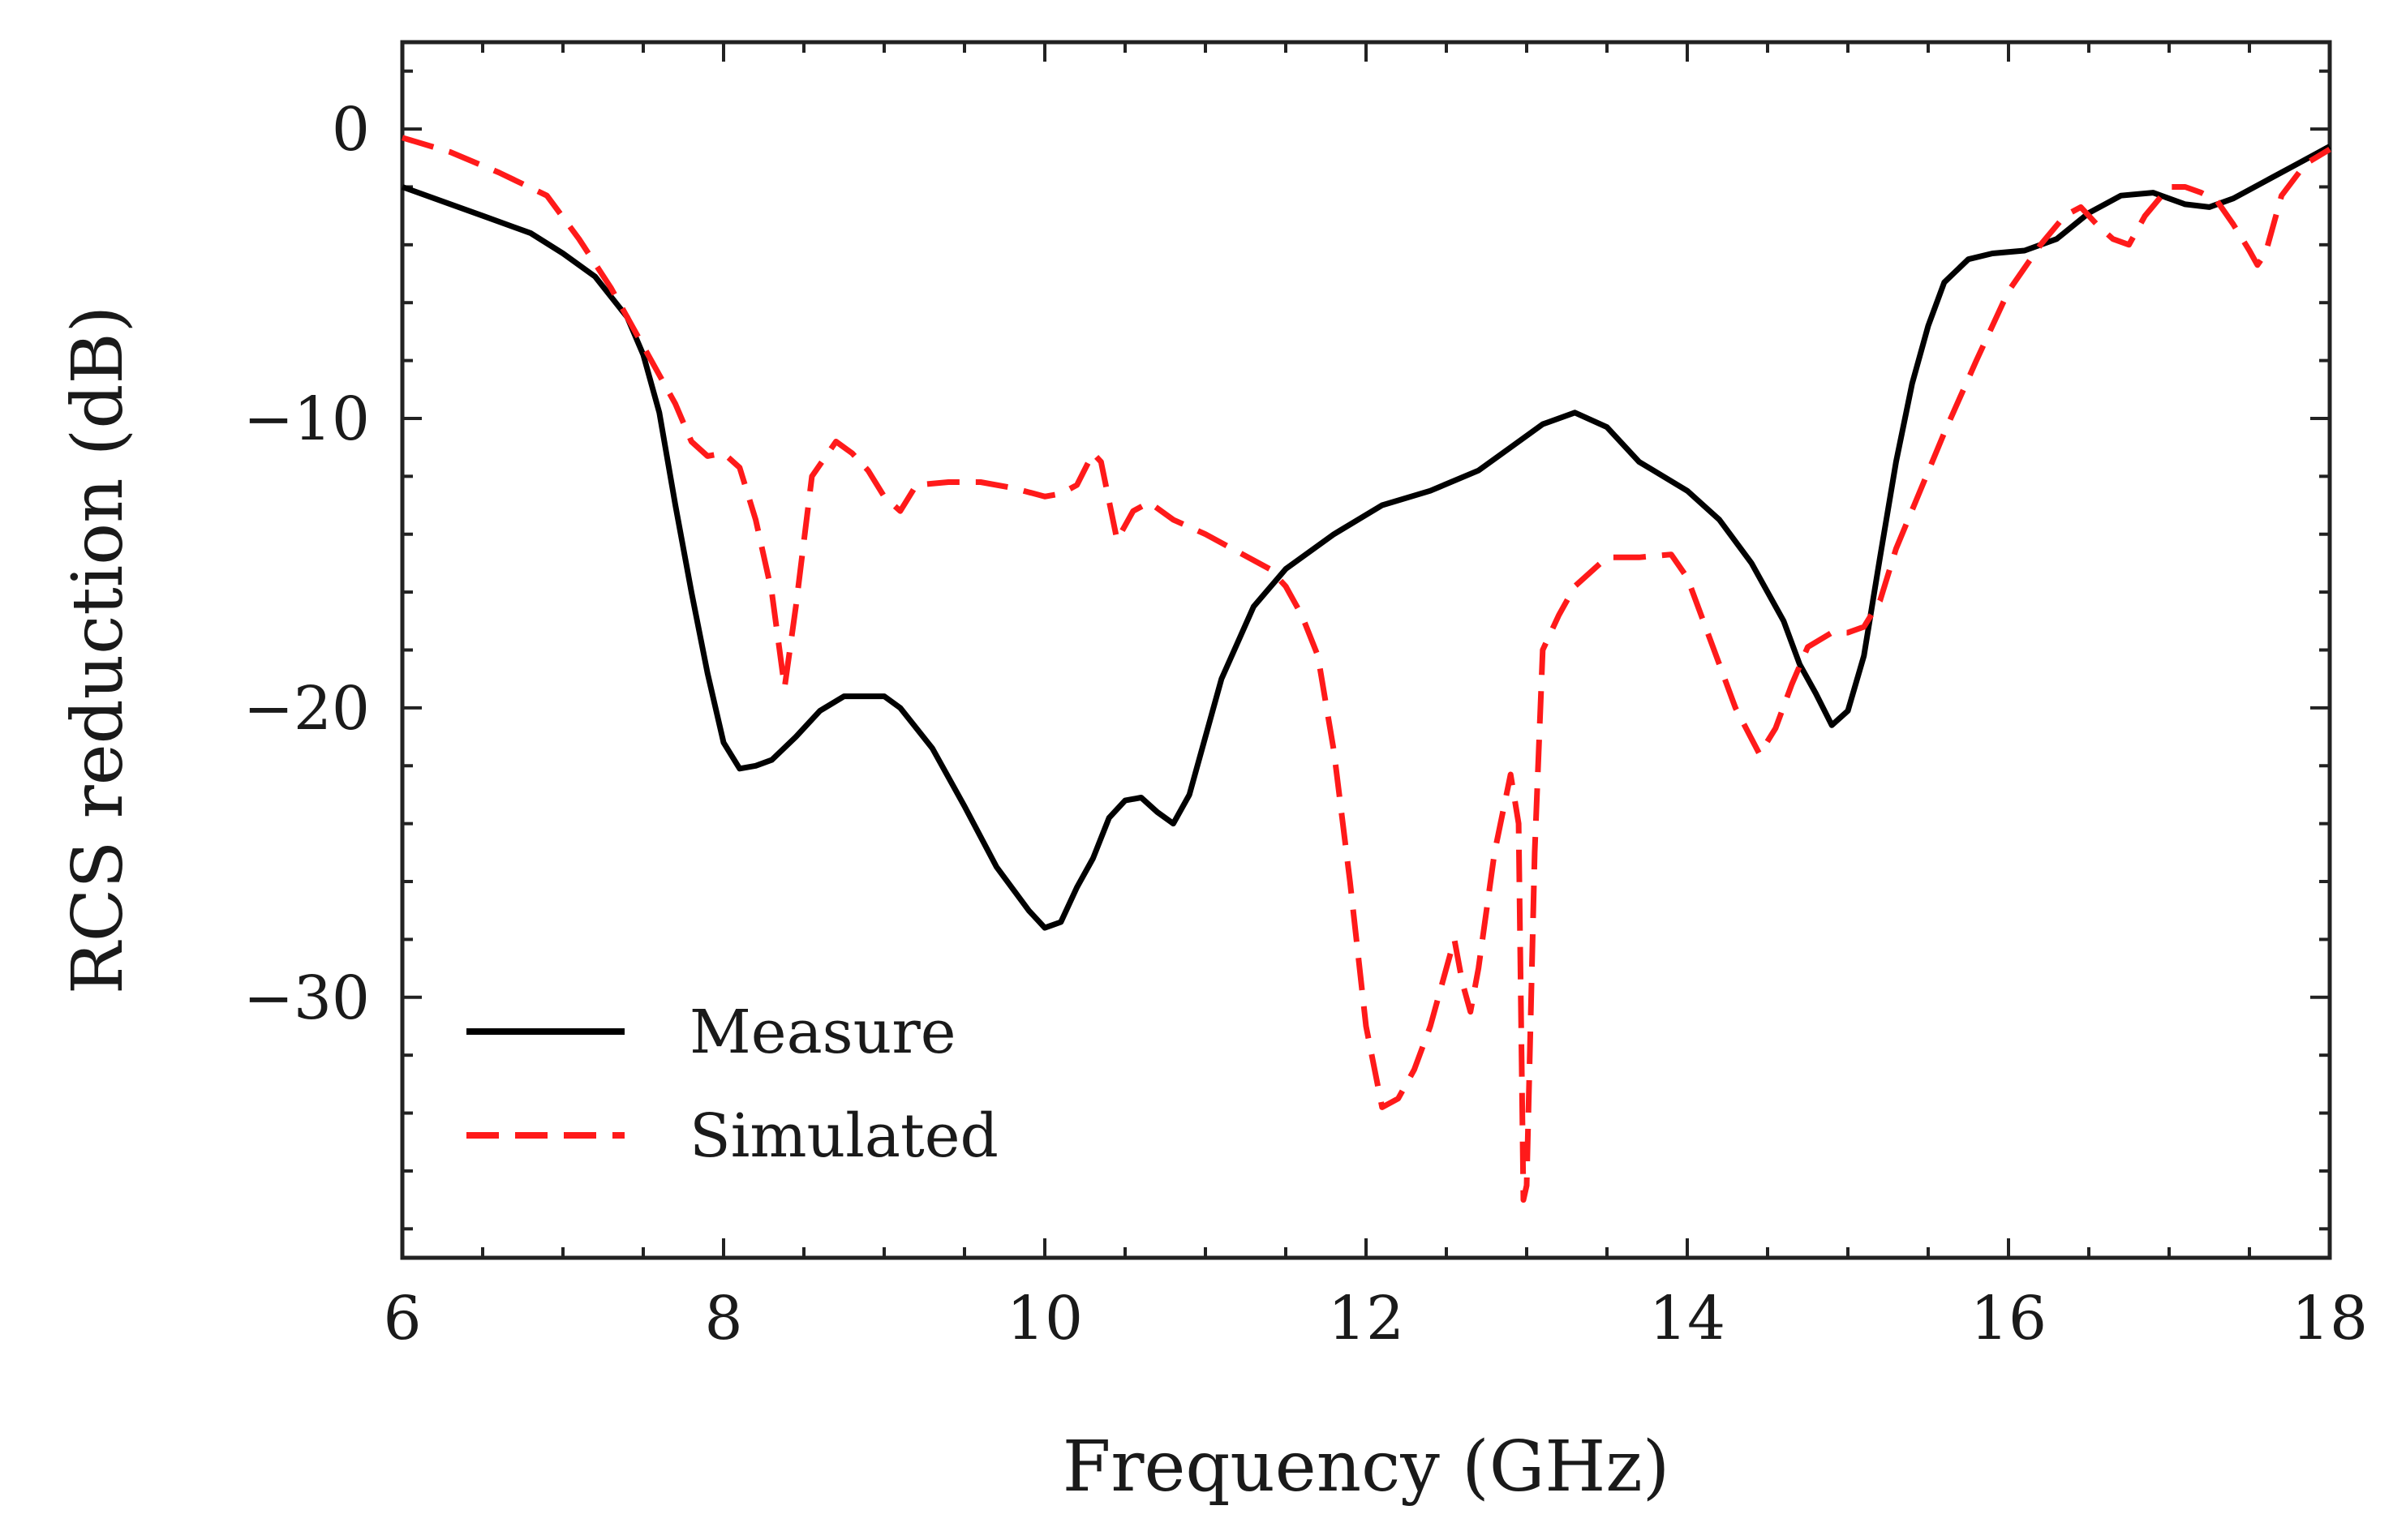 This screenshot has height=1540, width=2393. Describe the element at coordinates (823, 1032) in the screenshot. I see `legend-label-measure: Measure` at that location.